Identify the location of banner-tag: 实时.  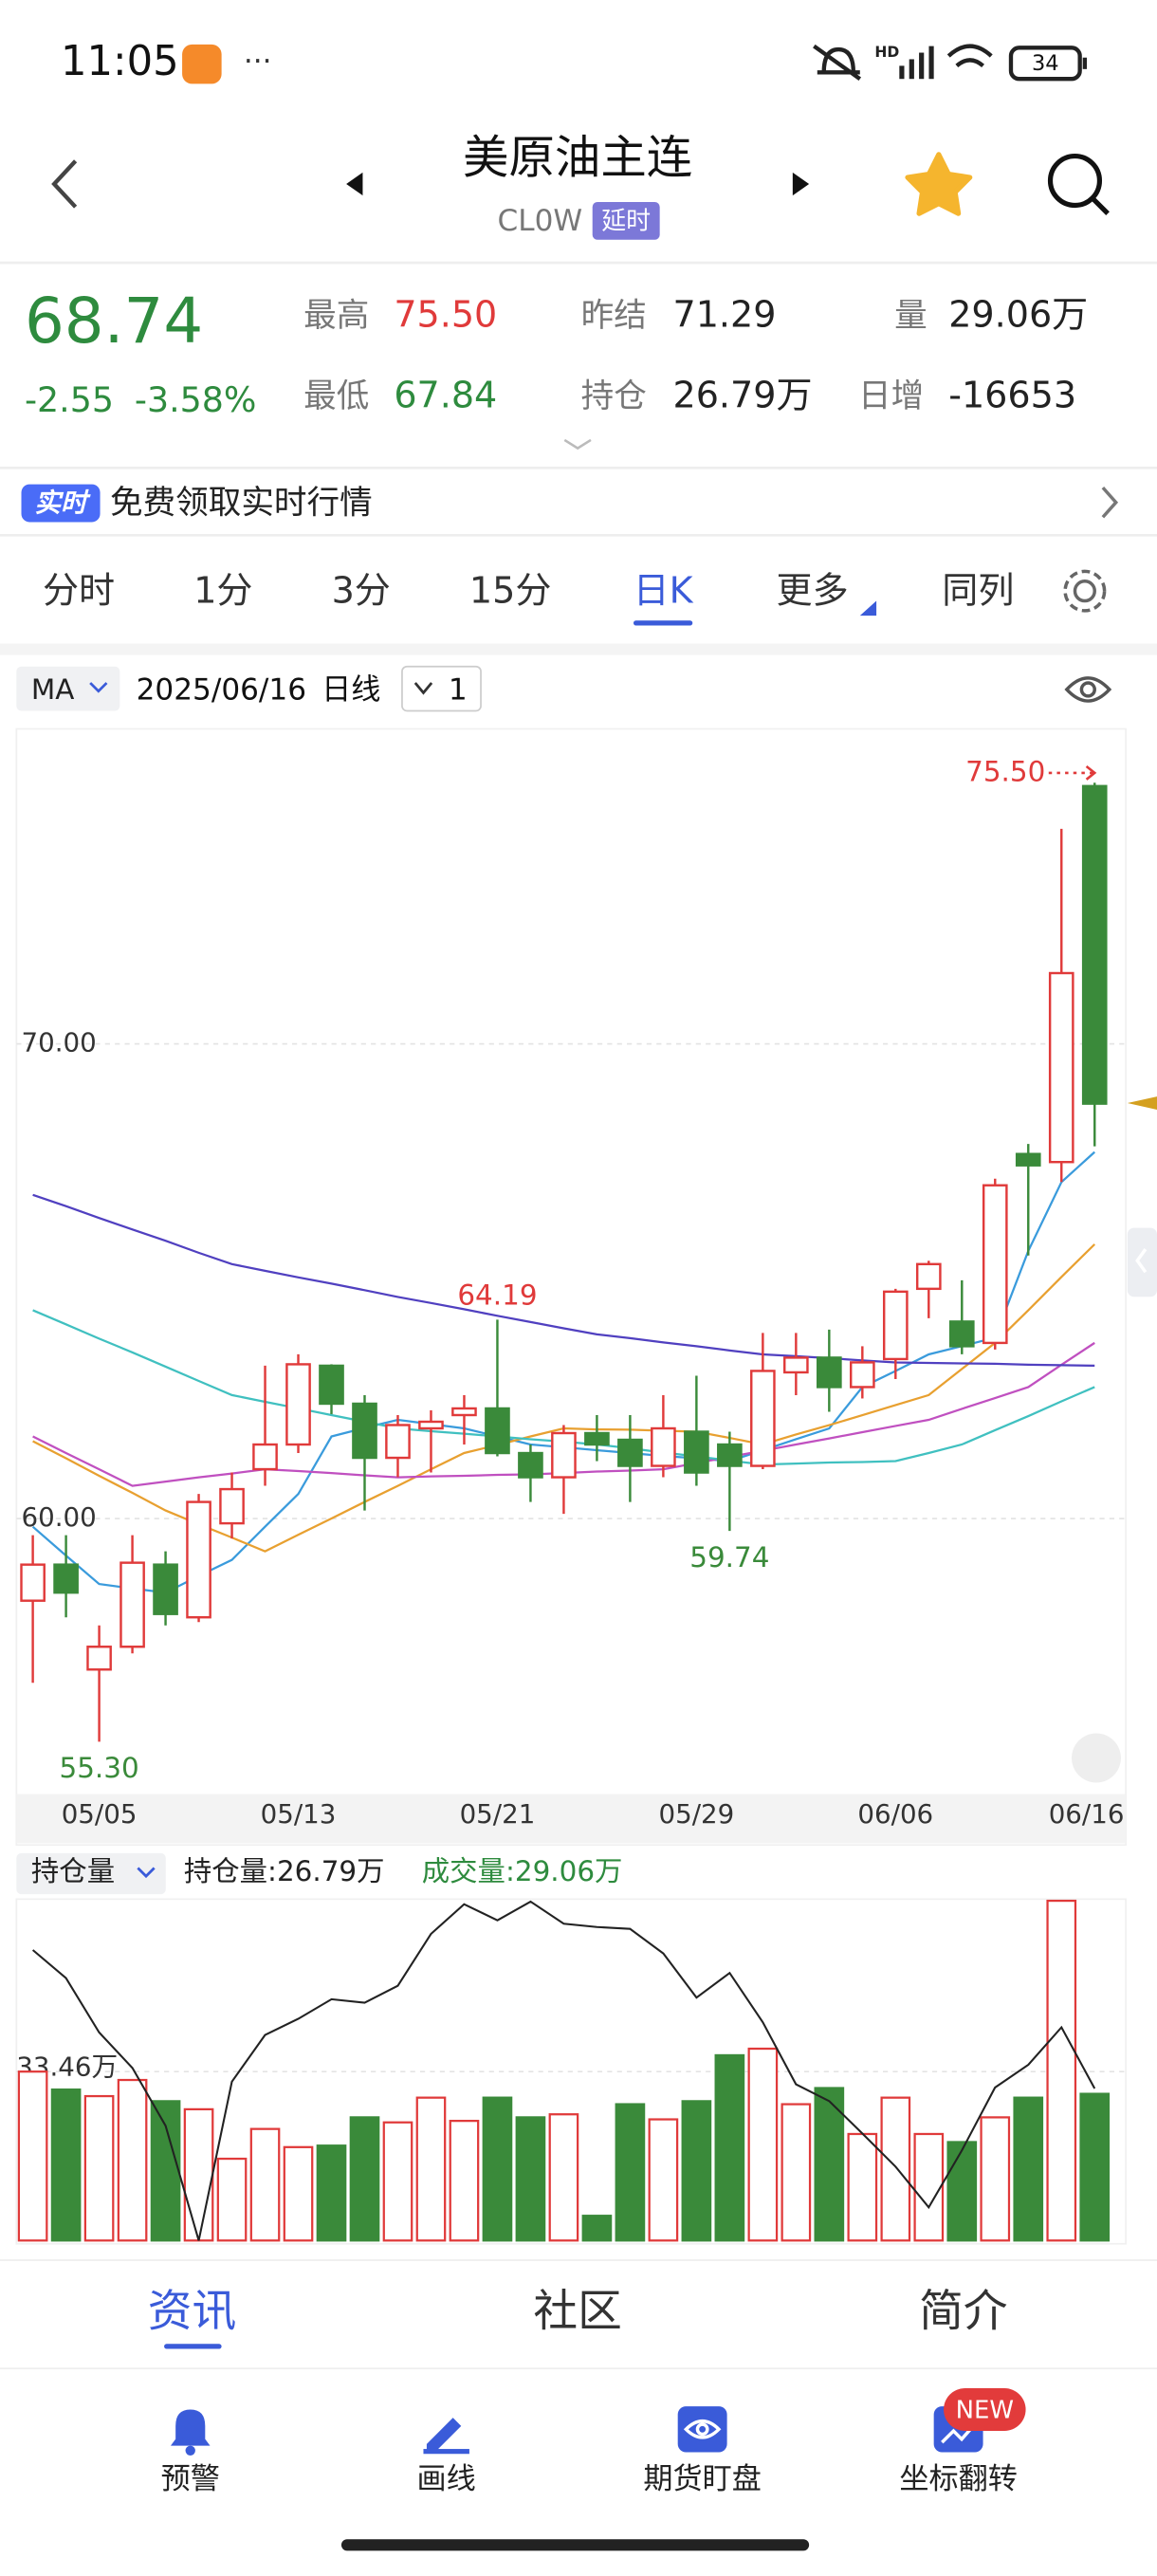
(62, 502).